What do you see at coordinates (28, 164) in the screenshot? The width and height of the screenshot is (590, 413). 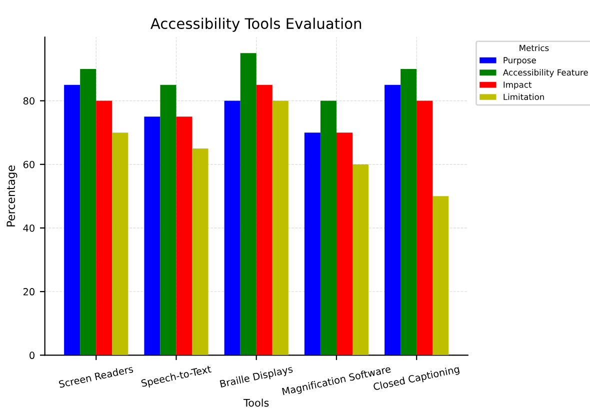 I see `y-tick-label: 60` at bounding box center [28, 164].